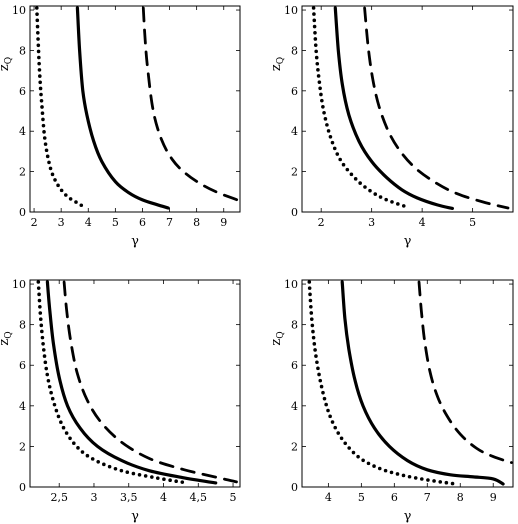 Image resolution: width=518 pixels, height=524 pixels. Describe the element at coordinates (199, 497) in the screenshot. I see `x-tick-label: 4,5` at that location.